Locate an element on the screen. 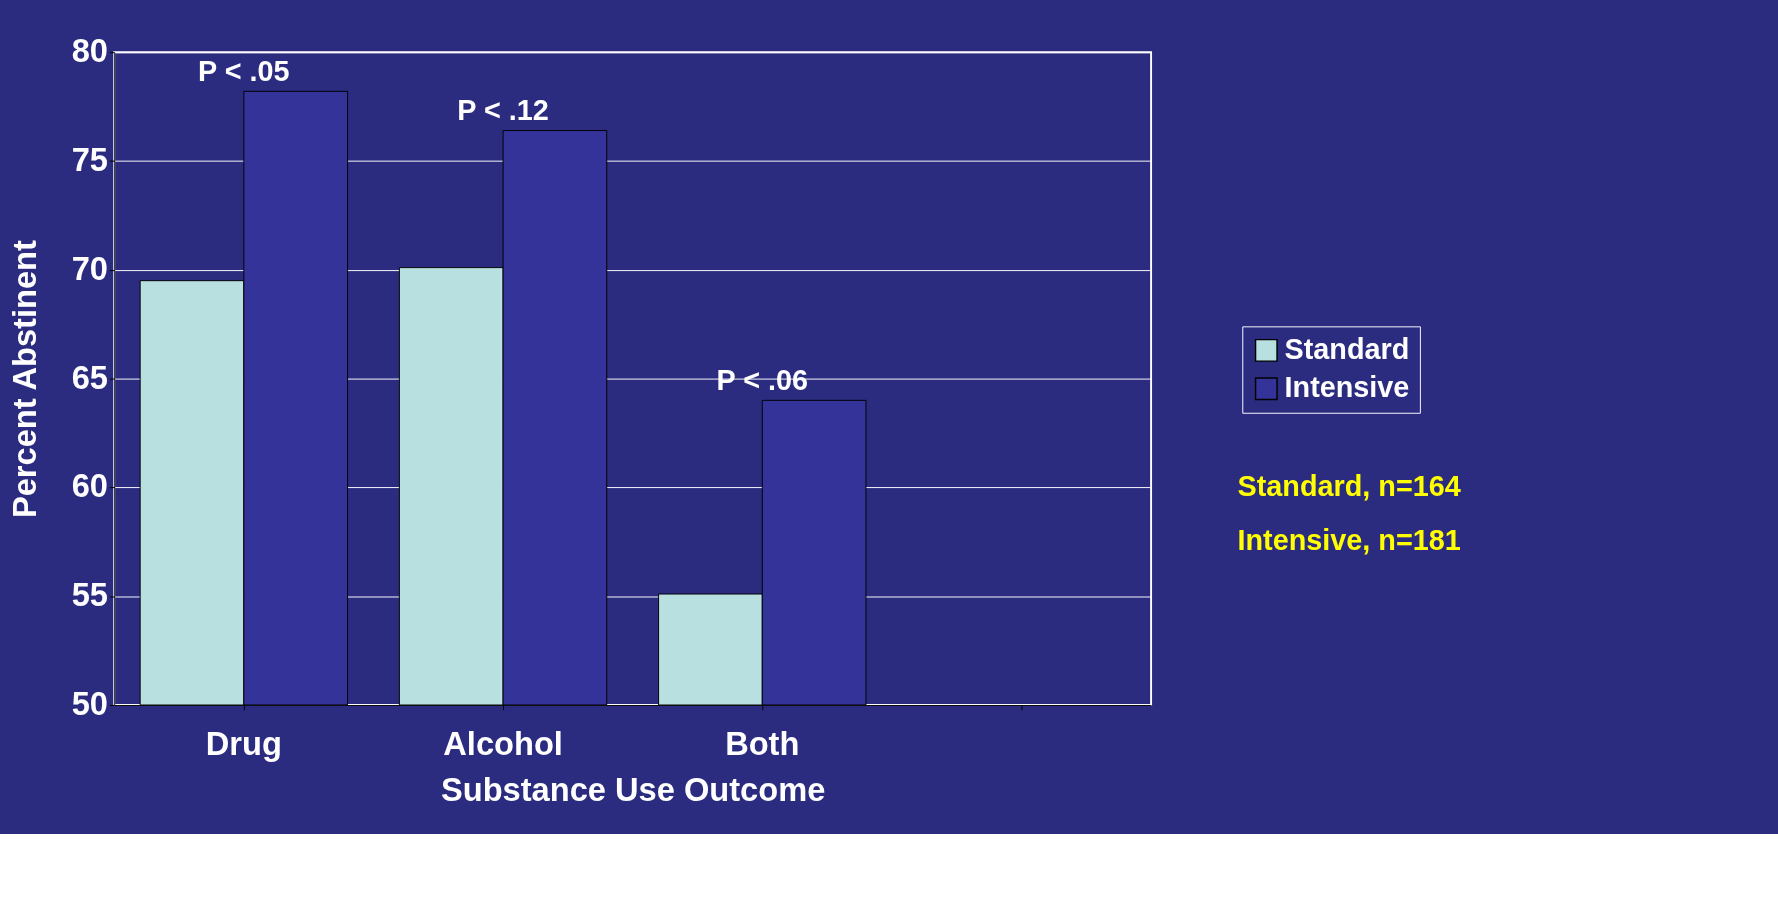 The height and width of the screenshot is (916, 1778). y-tick-label: 55 is located at coordinates (89, 595).